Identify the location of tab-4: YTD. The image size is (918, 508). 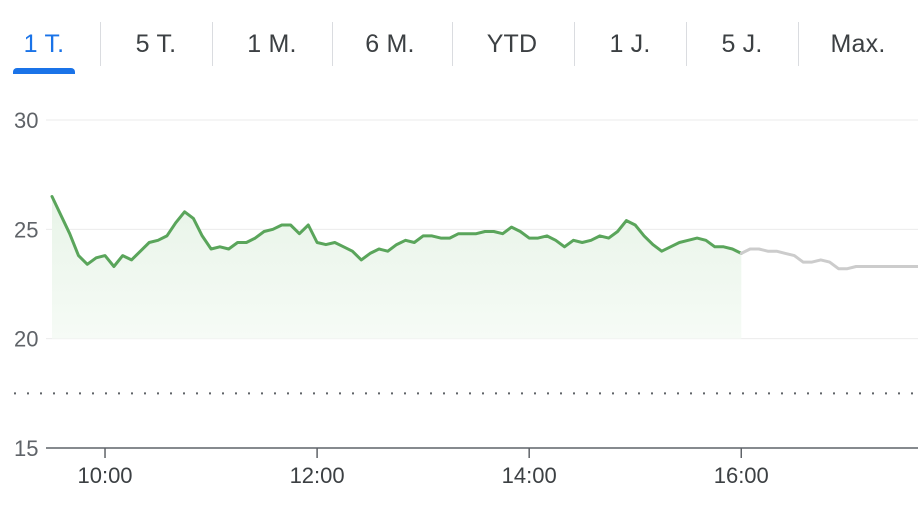
(512, 44).